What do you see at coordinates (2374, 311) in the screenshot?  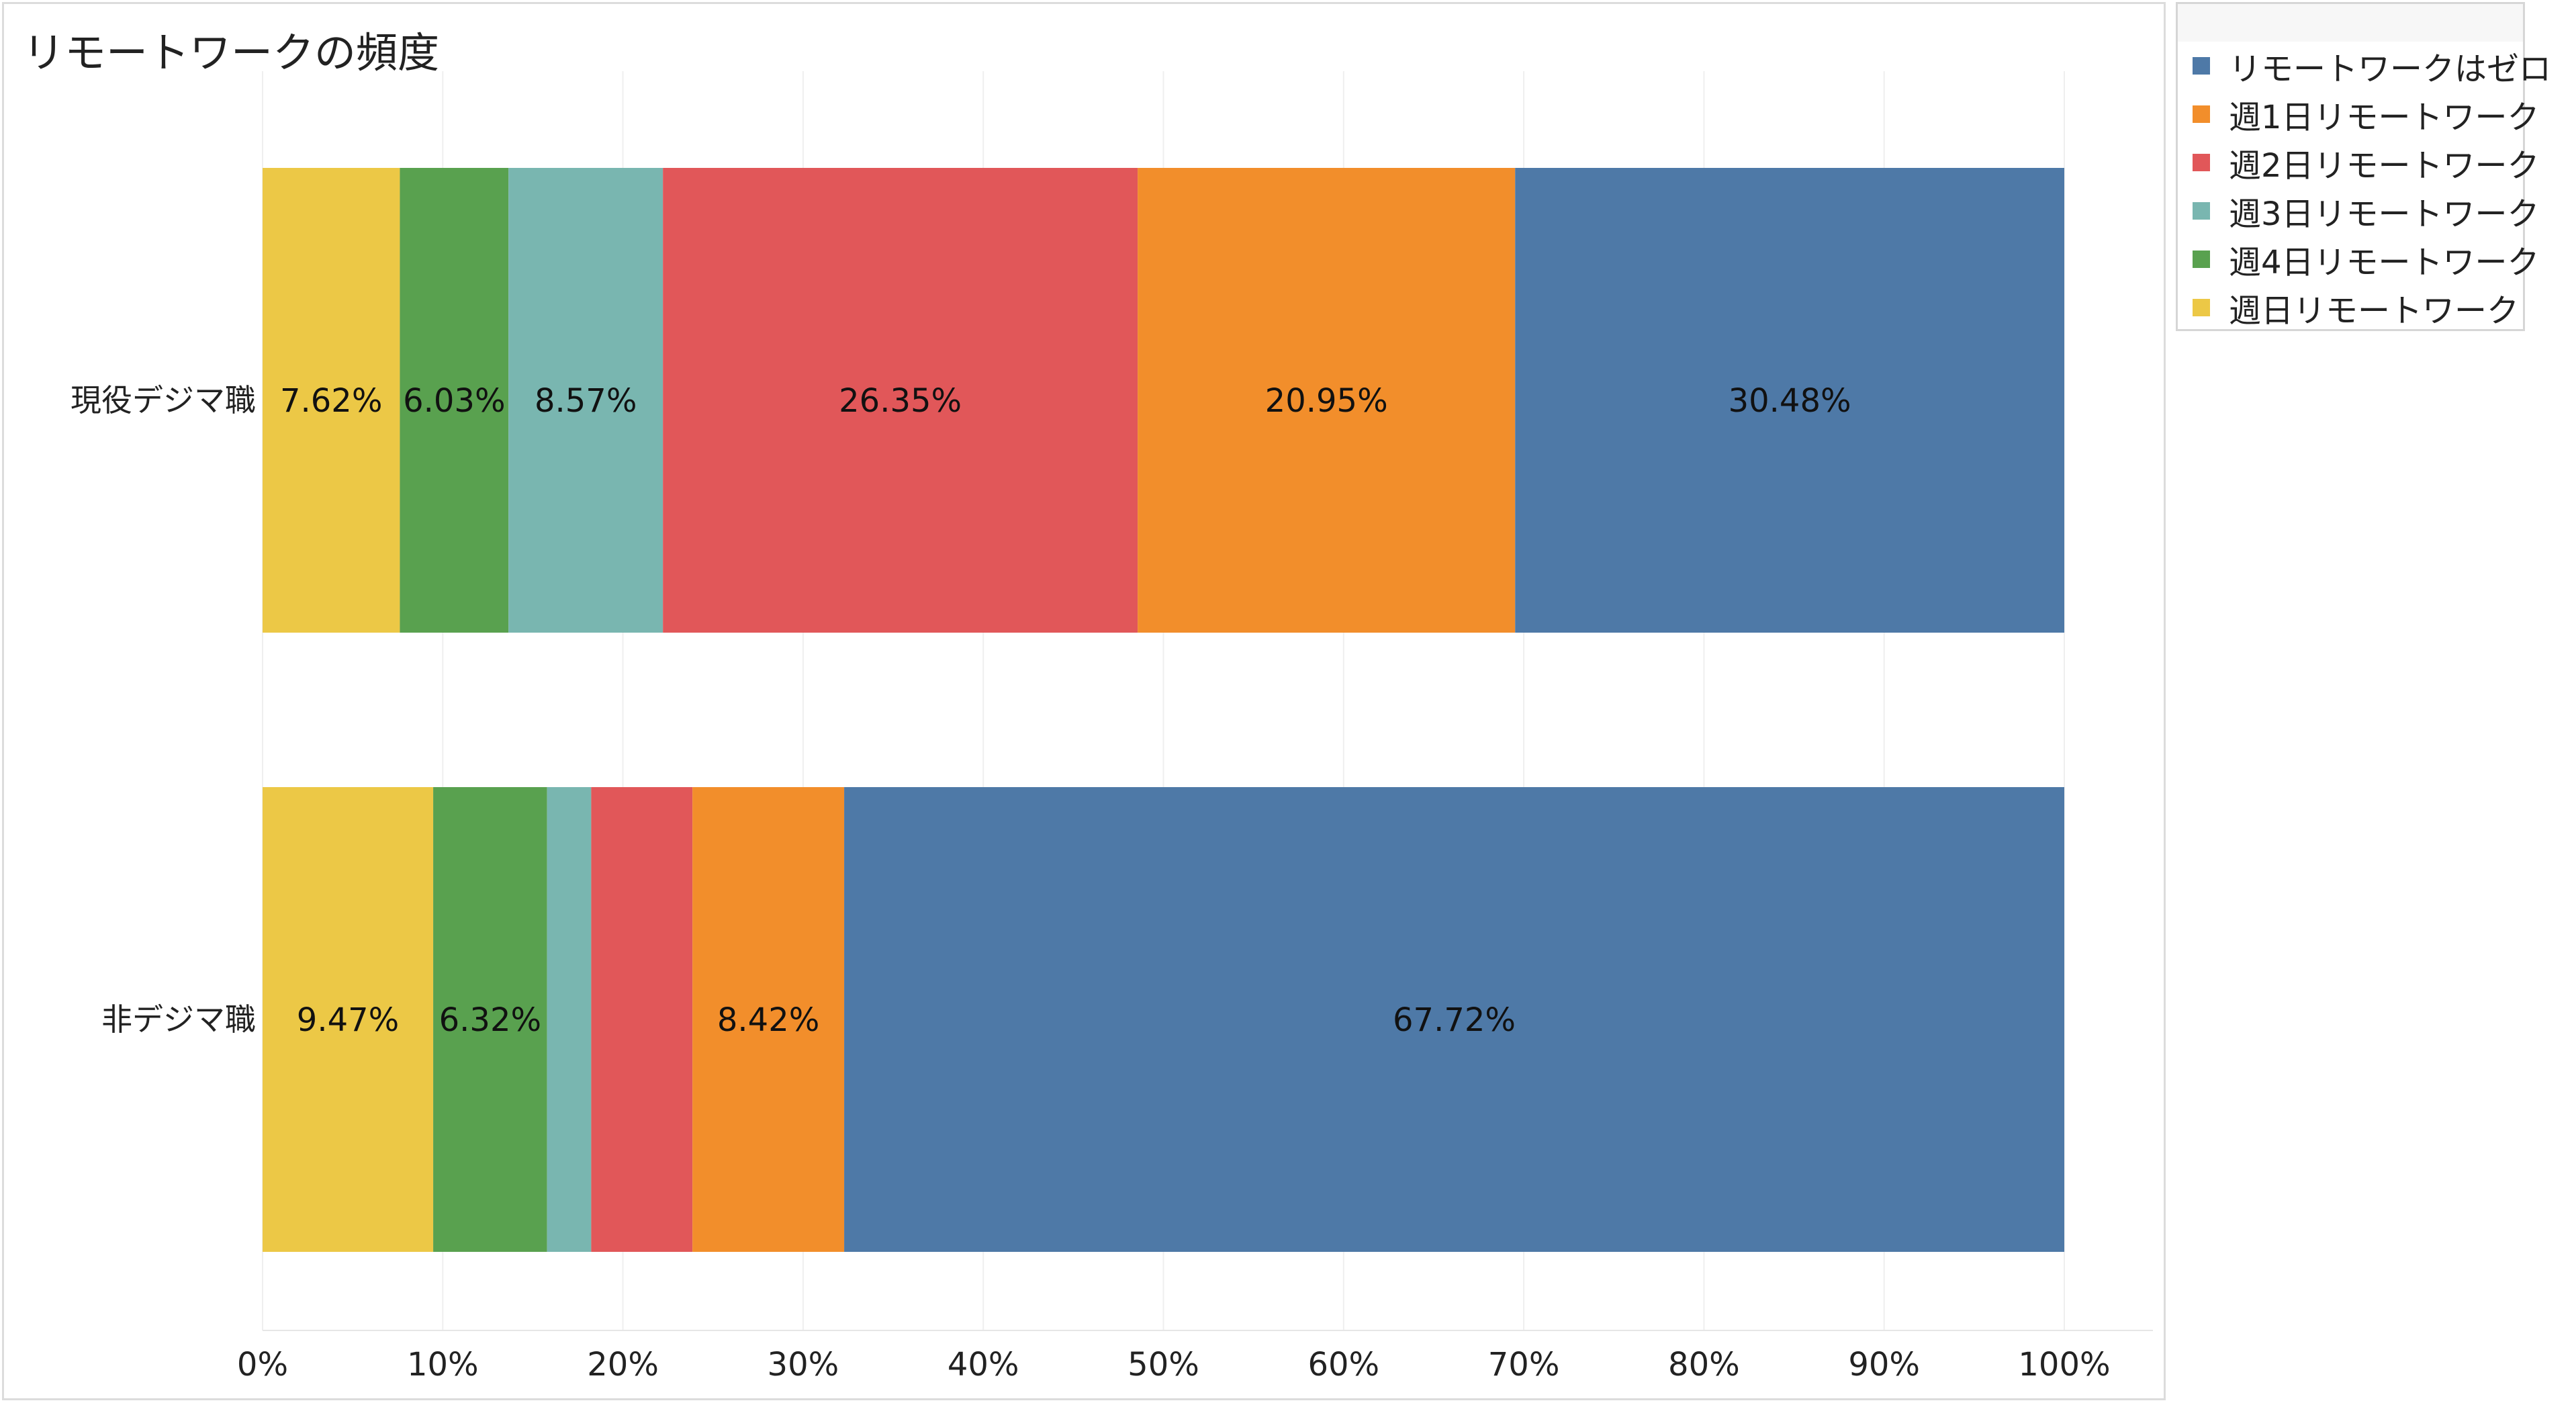 I see `legend-label: 週日リモートワーク` at bounding box center [2374, 311].